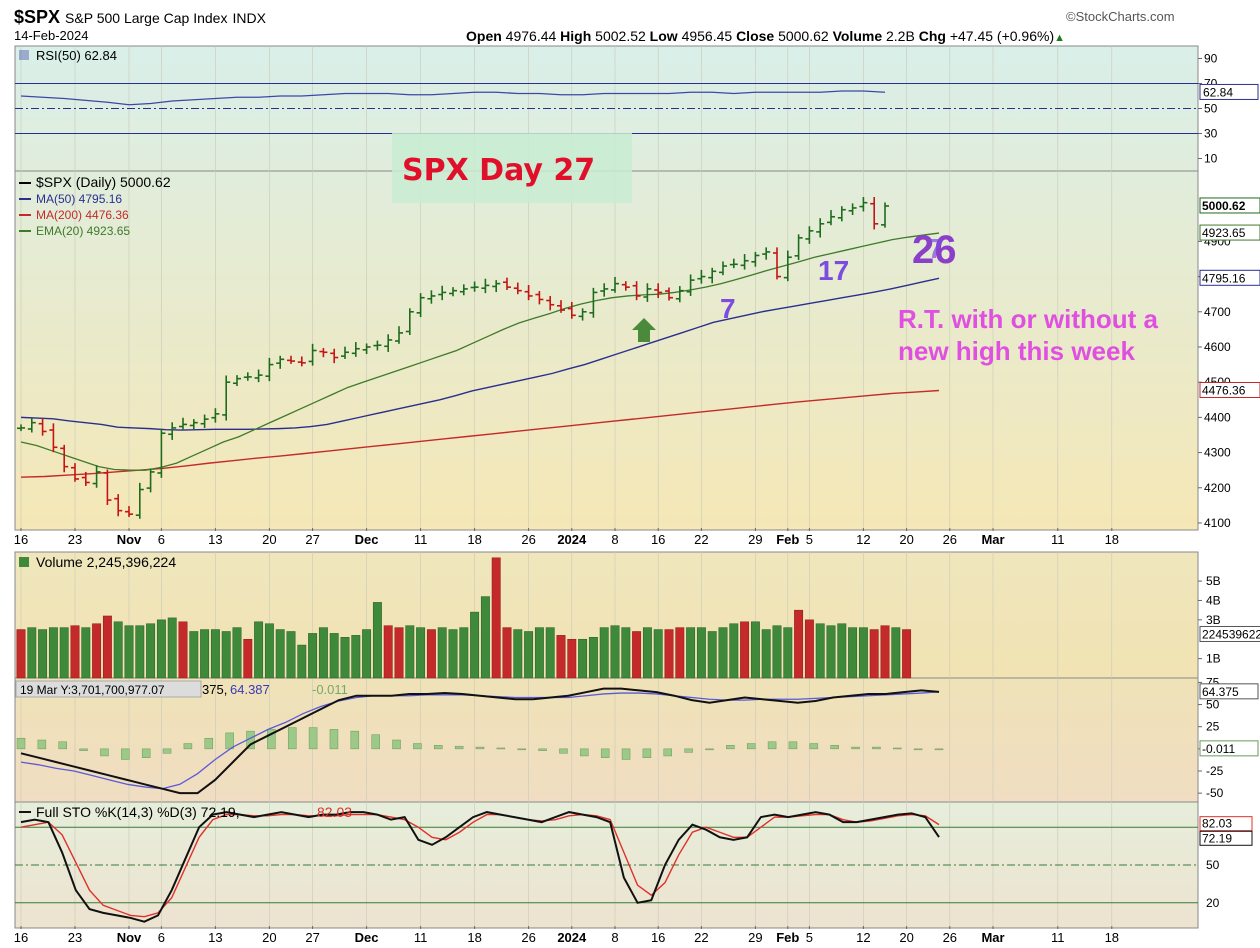  What do you see at coordinates (900, 36) in the screenshot?
I see `volume-value: 2.2B` at bounding box center [900, 36].